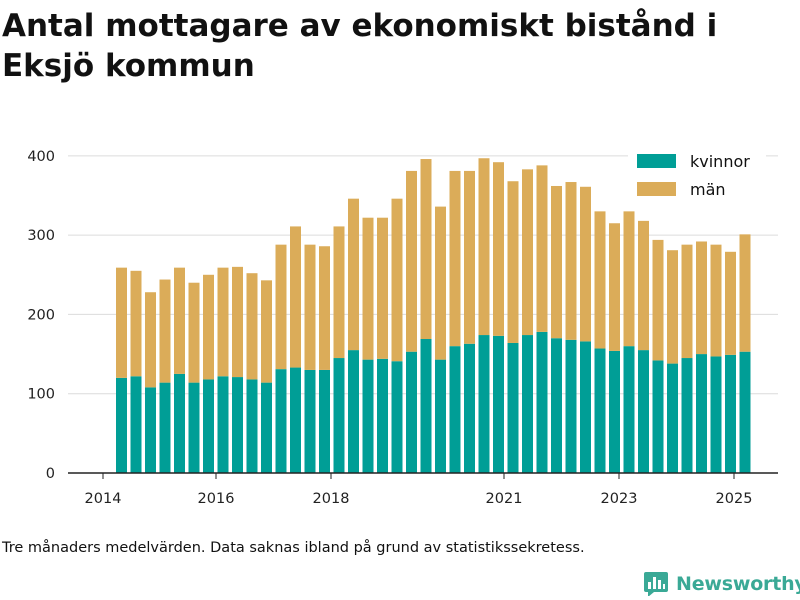 The image size is (800, 600). Describe the element at coordinates (656, 189) in the screenshot. I see `legend-swatch-man` at that location.